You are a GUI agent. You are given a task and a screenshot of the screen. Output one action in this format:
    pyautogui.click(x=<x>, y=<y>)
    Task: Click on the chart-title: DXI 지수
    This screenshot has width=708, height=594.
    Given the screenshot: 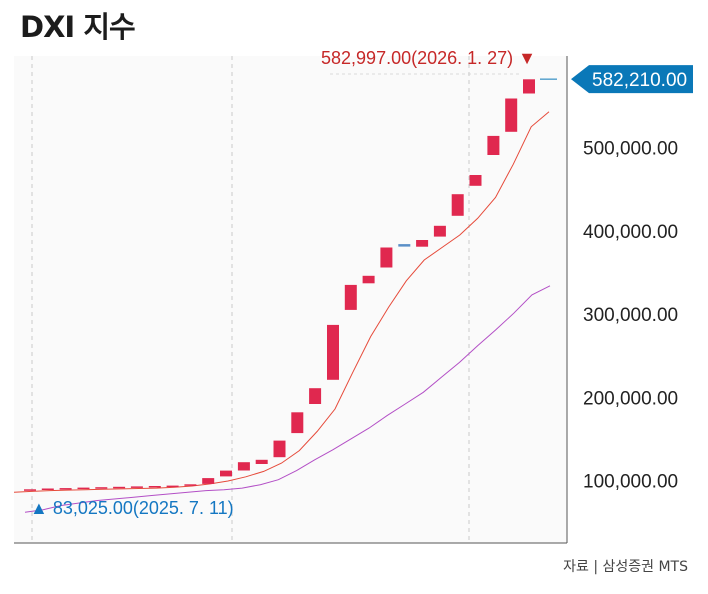 What is the action you would take?
    pyautogui.click(x=78, y=27)
    